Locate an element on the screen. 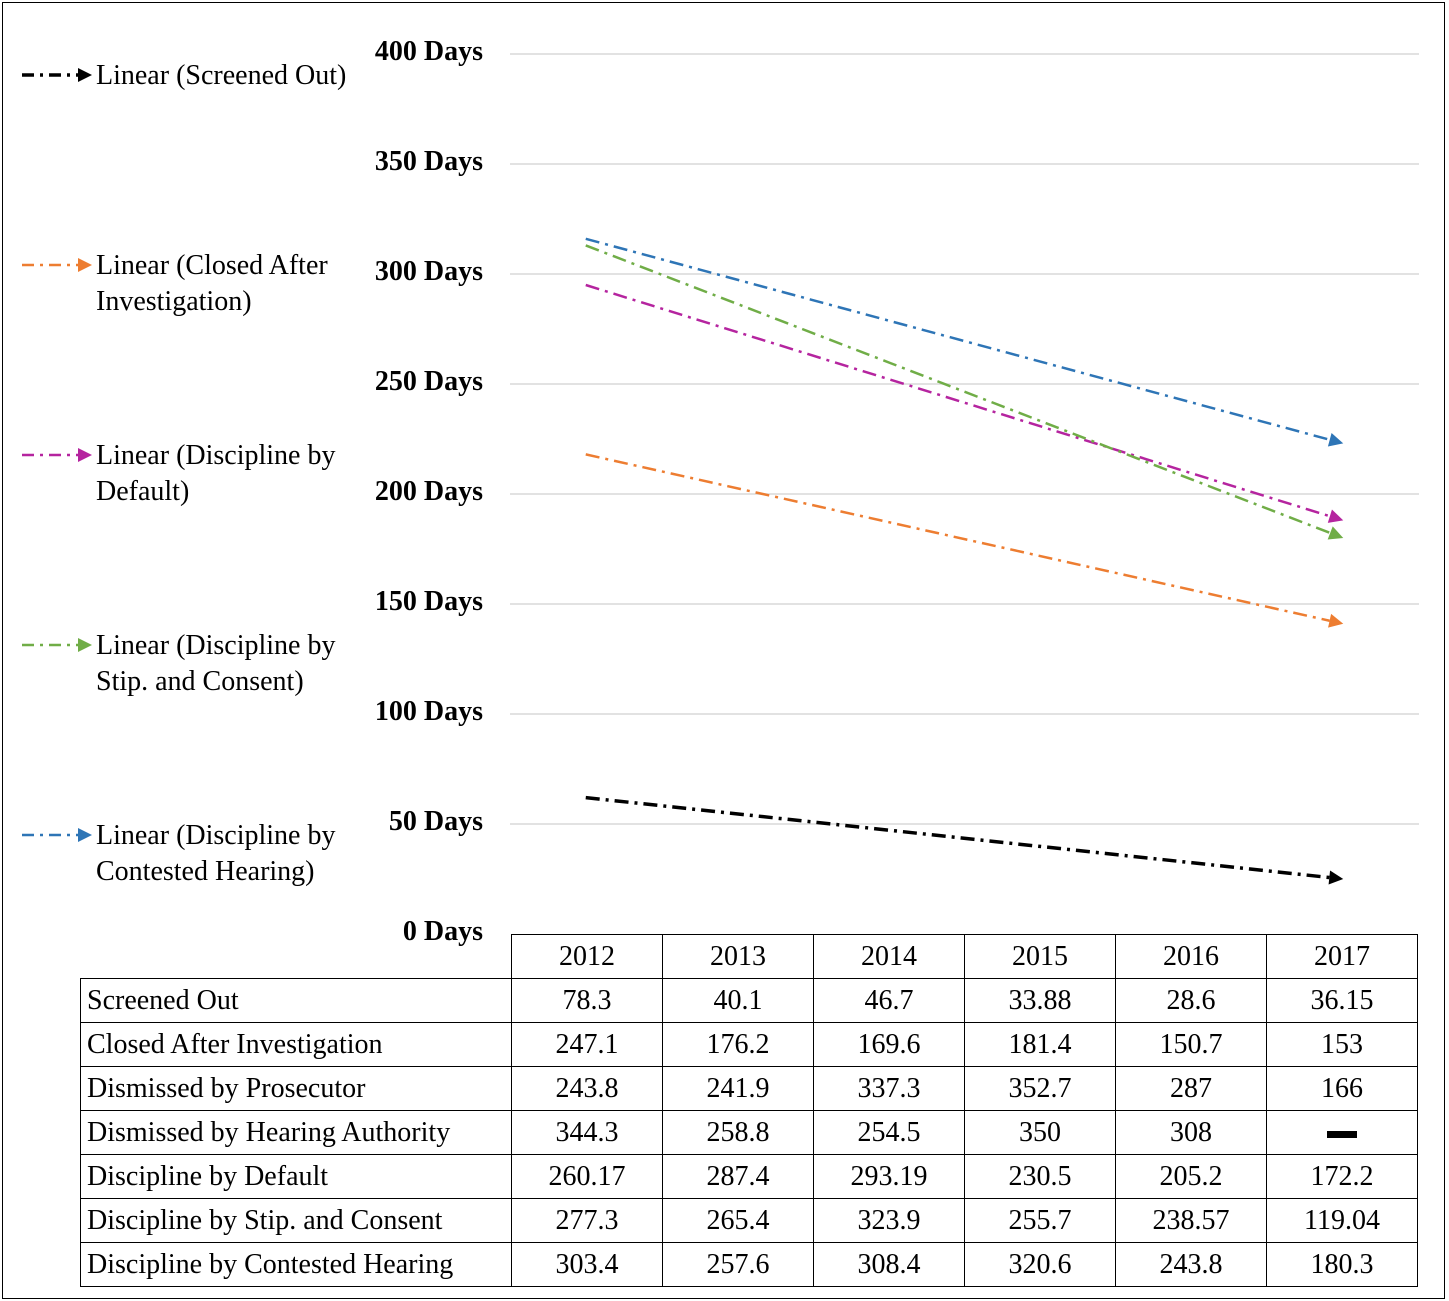 Image resolution: width=1449 pixels, height=1301 pixels. table-year-header: 2017 is located at coordinates (1342, 956).